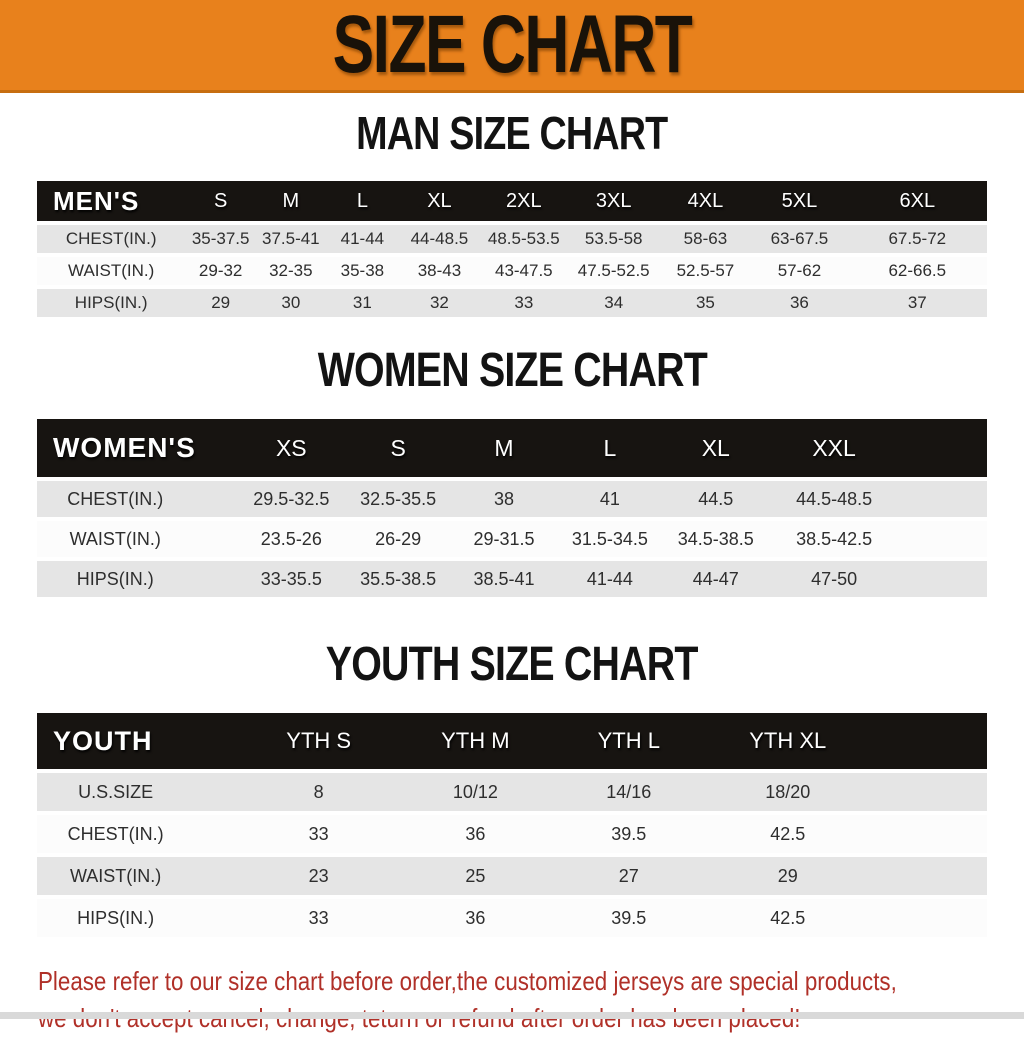  Describe the element at coordinates (928, 741) in the screenshot. I see `youth-column-spacer` at that location.